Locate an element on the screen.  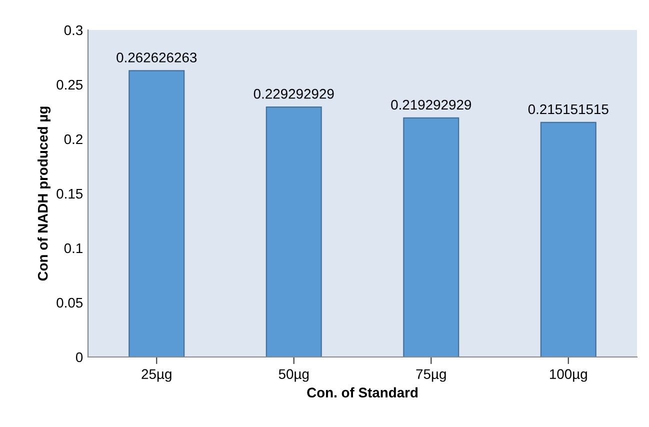
data-label: 0.229292929 is located at coordinates (294, 93).